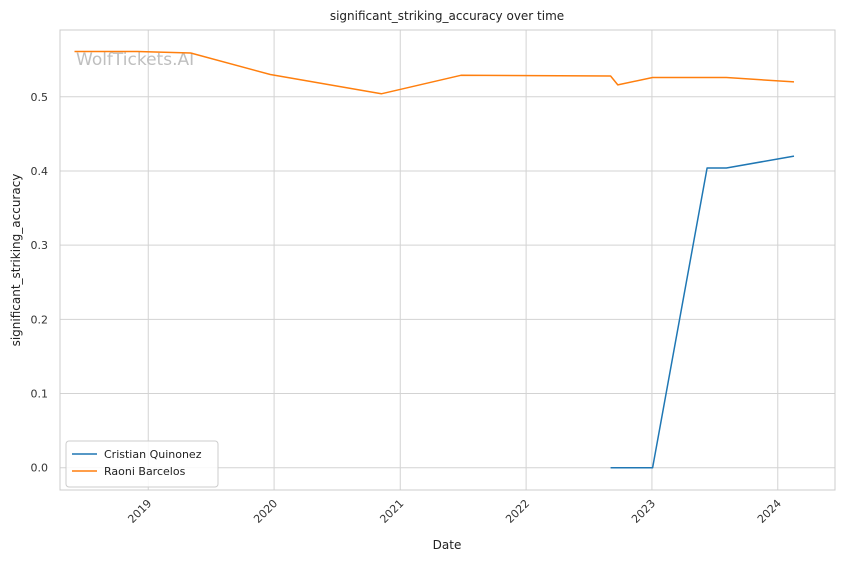  What do you see at coordinates (702, 312) in the screenshot?
I see `series-line-cristian-quinonez` at bounding box center [702, 312].